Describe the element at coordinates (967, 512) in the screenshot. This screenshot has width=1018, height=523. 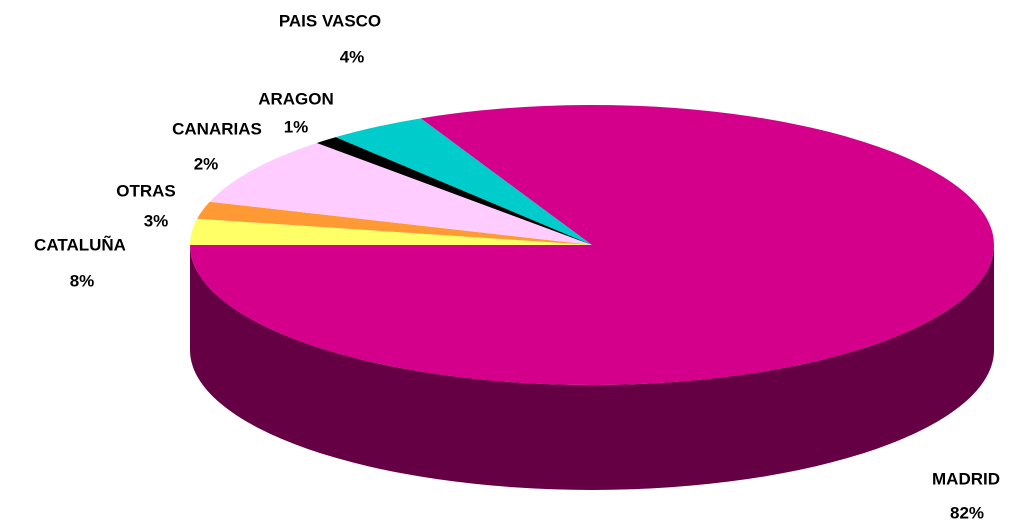
I see `slice-value-label: 82%` at that location.